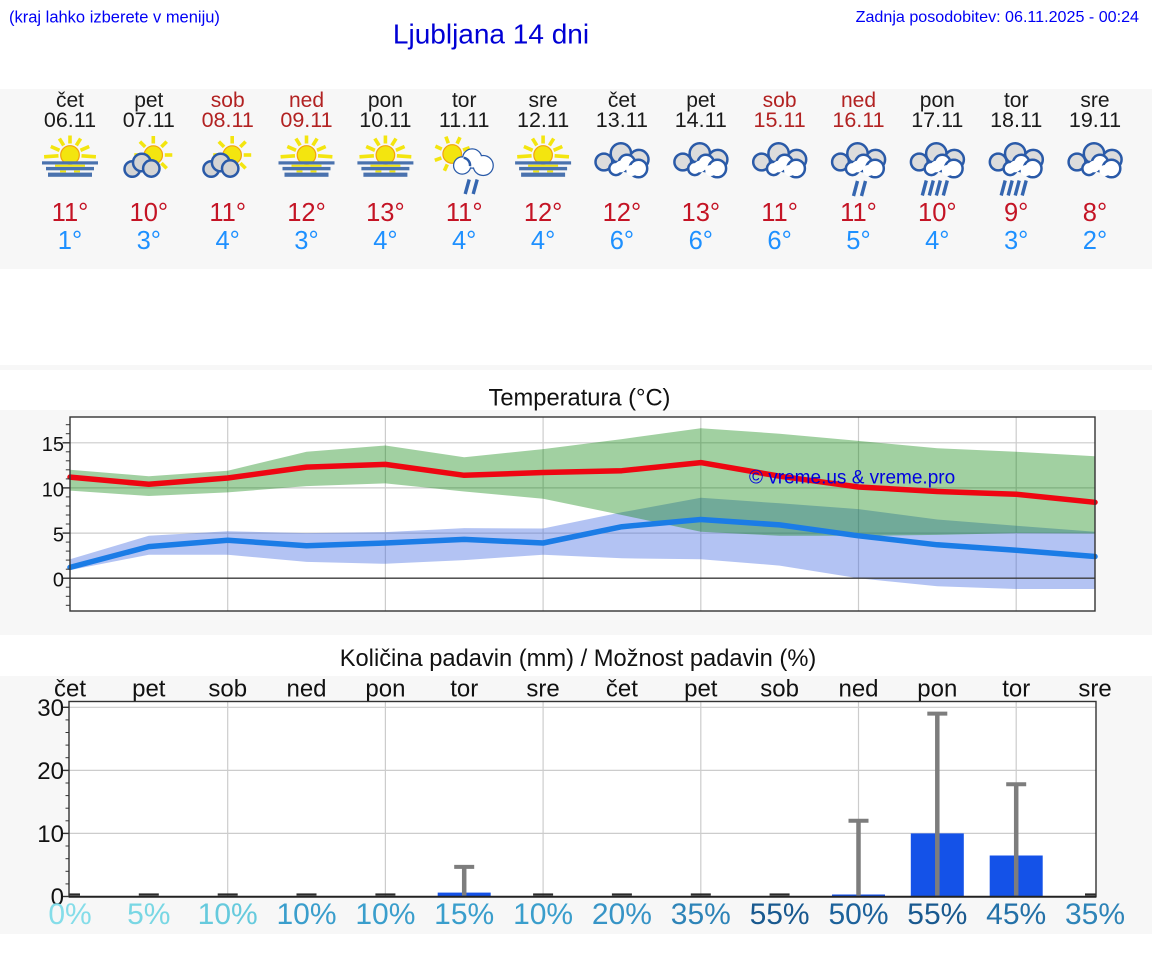 Image resolution: width=1152 pixels, height=975 pixels. What do you see at coordinates (385, 120) in the screenshot?
I see `svg-text: 10.11` at bounding box center [385, 120].